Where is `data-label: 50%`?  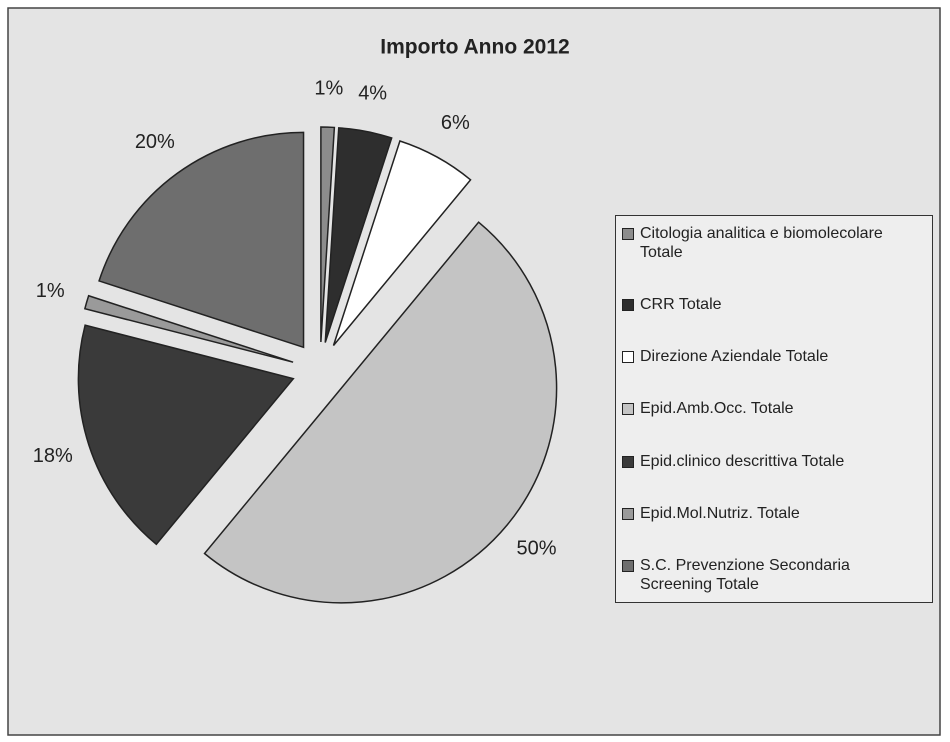 data-label: 50% is located at coordinates (536, 548).